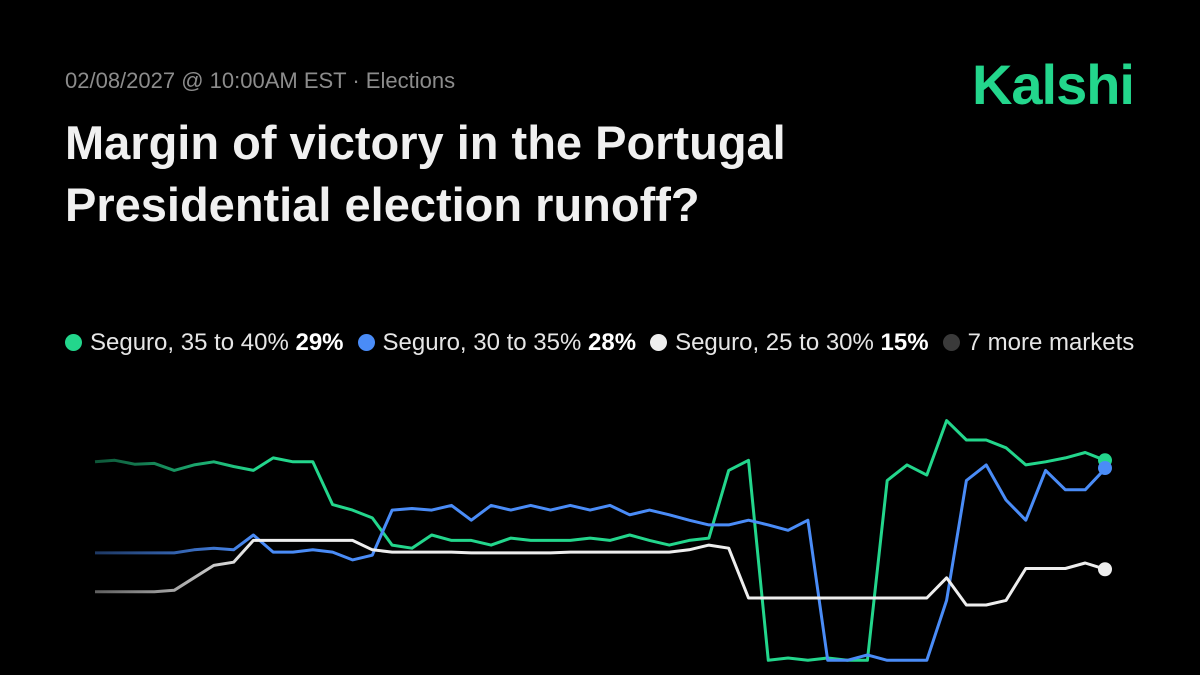 The height and width of the screenshot is (675, 1200). I want to click on legend-label: Seguro, 30 to 35%, so click(482, 342).